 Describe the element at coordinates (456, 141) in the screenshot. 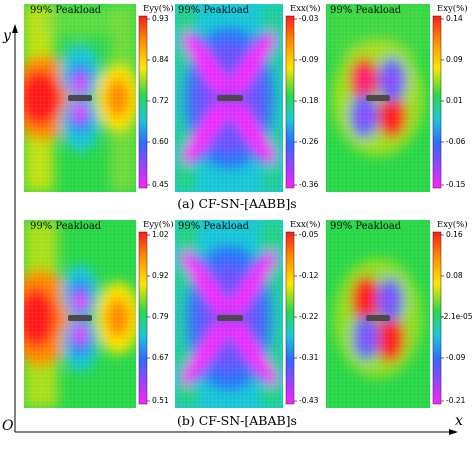

I see `colorbar-tick-a3-3: -0.06` at that location.